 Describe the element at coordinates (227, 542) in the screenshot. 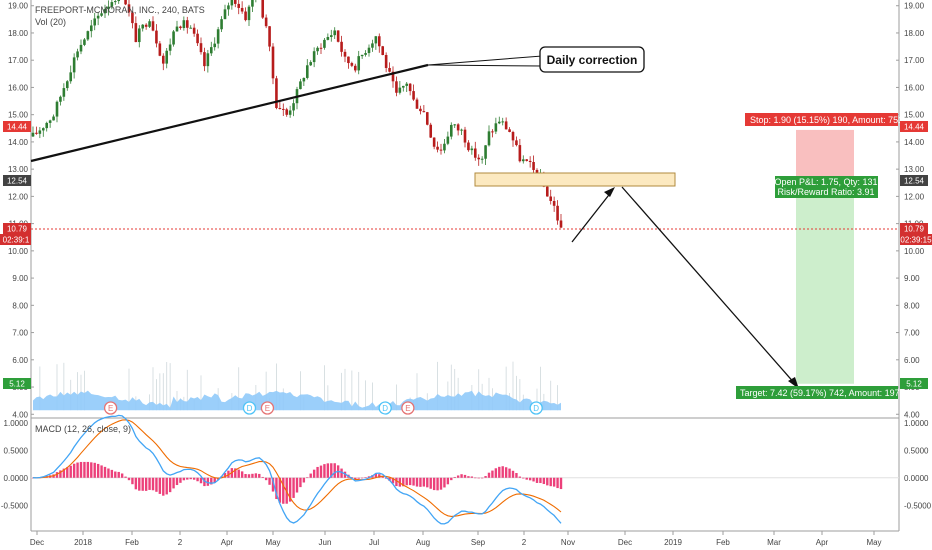

I see `x-tick-label: Apr` at that location.